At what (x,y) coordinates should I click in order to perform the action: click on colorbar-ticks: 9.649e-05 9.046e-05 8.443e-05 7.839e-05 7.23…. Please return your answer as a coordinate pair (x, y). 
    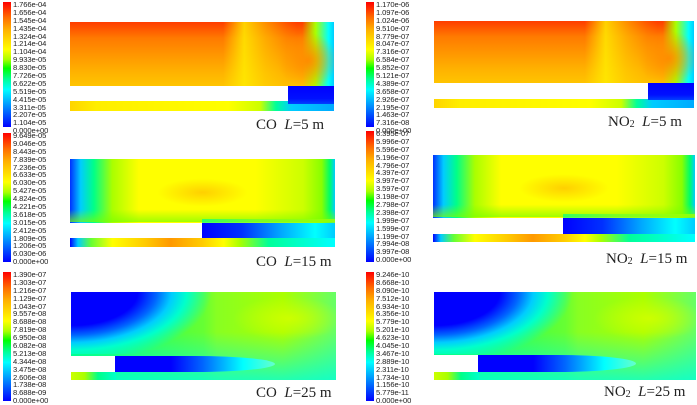
    Looking at the image, I should click on (31, 199).